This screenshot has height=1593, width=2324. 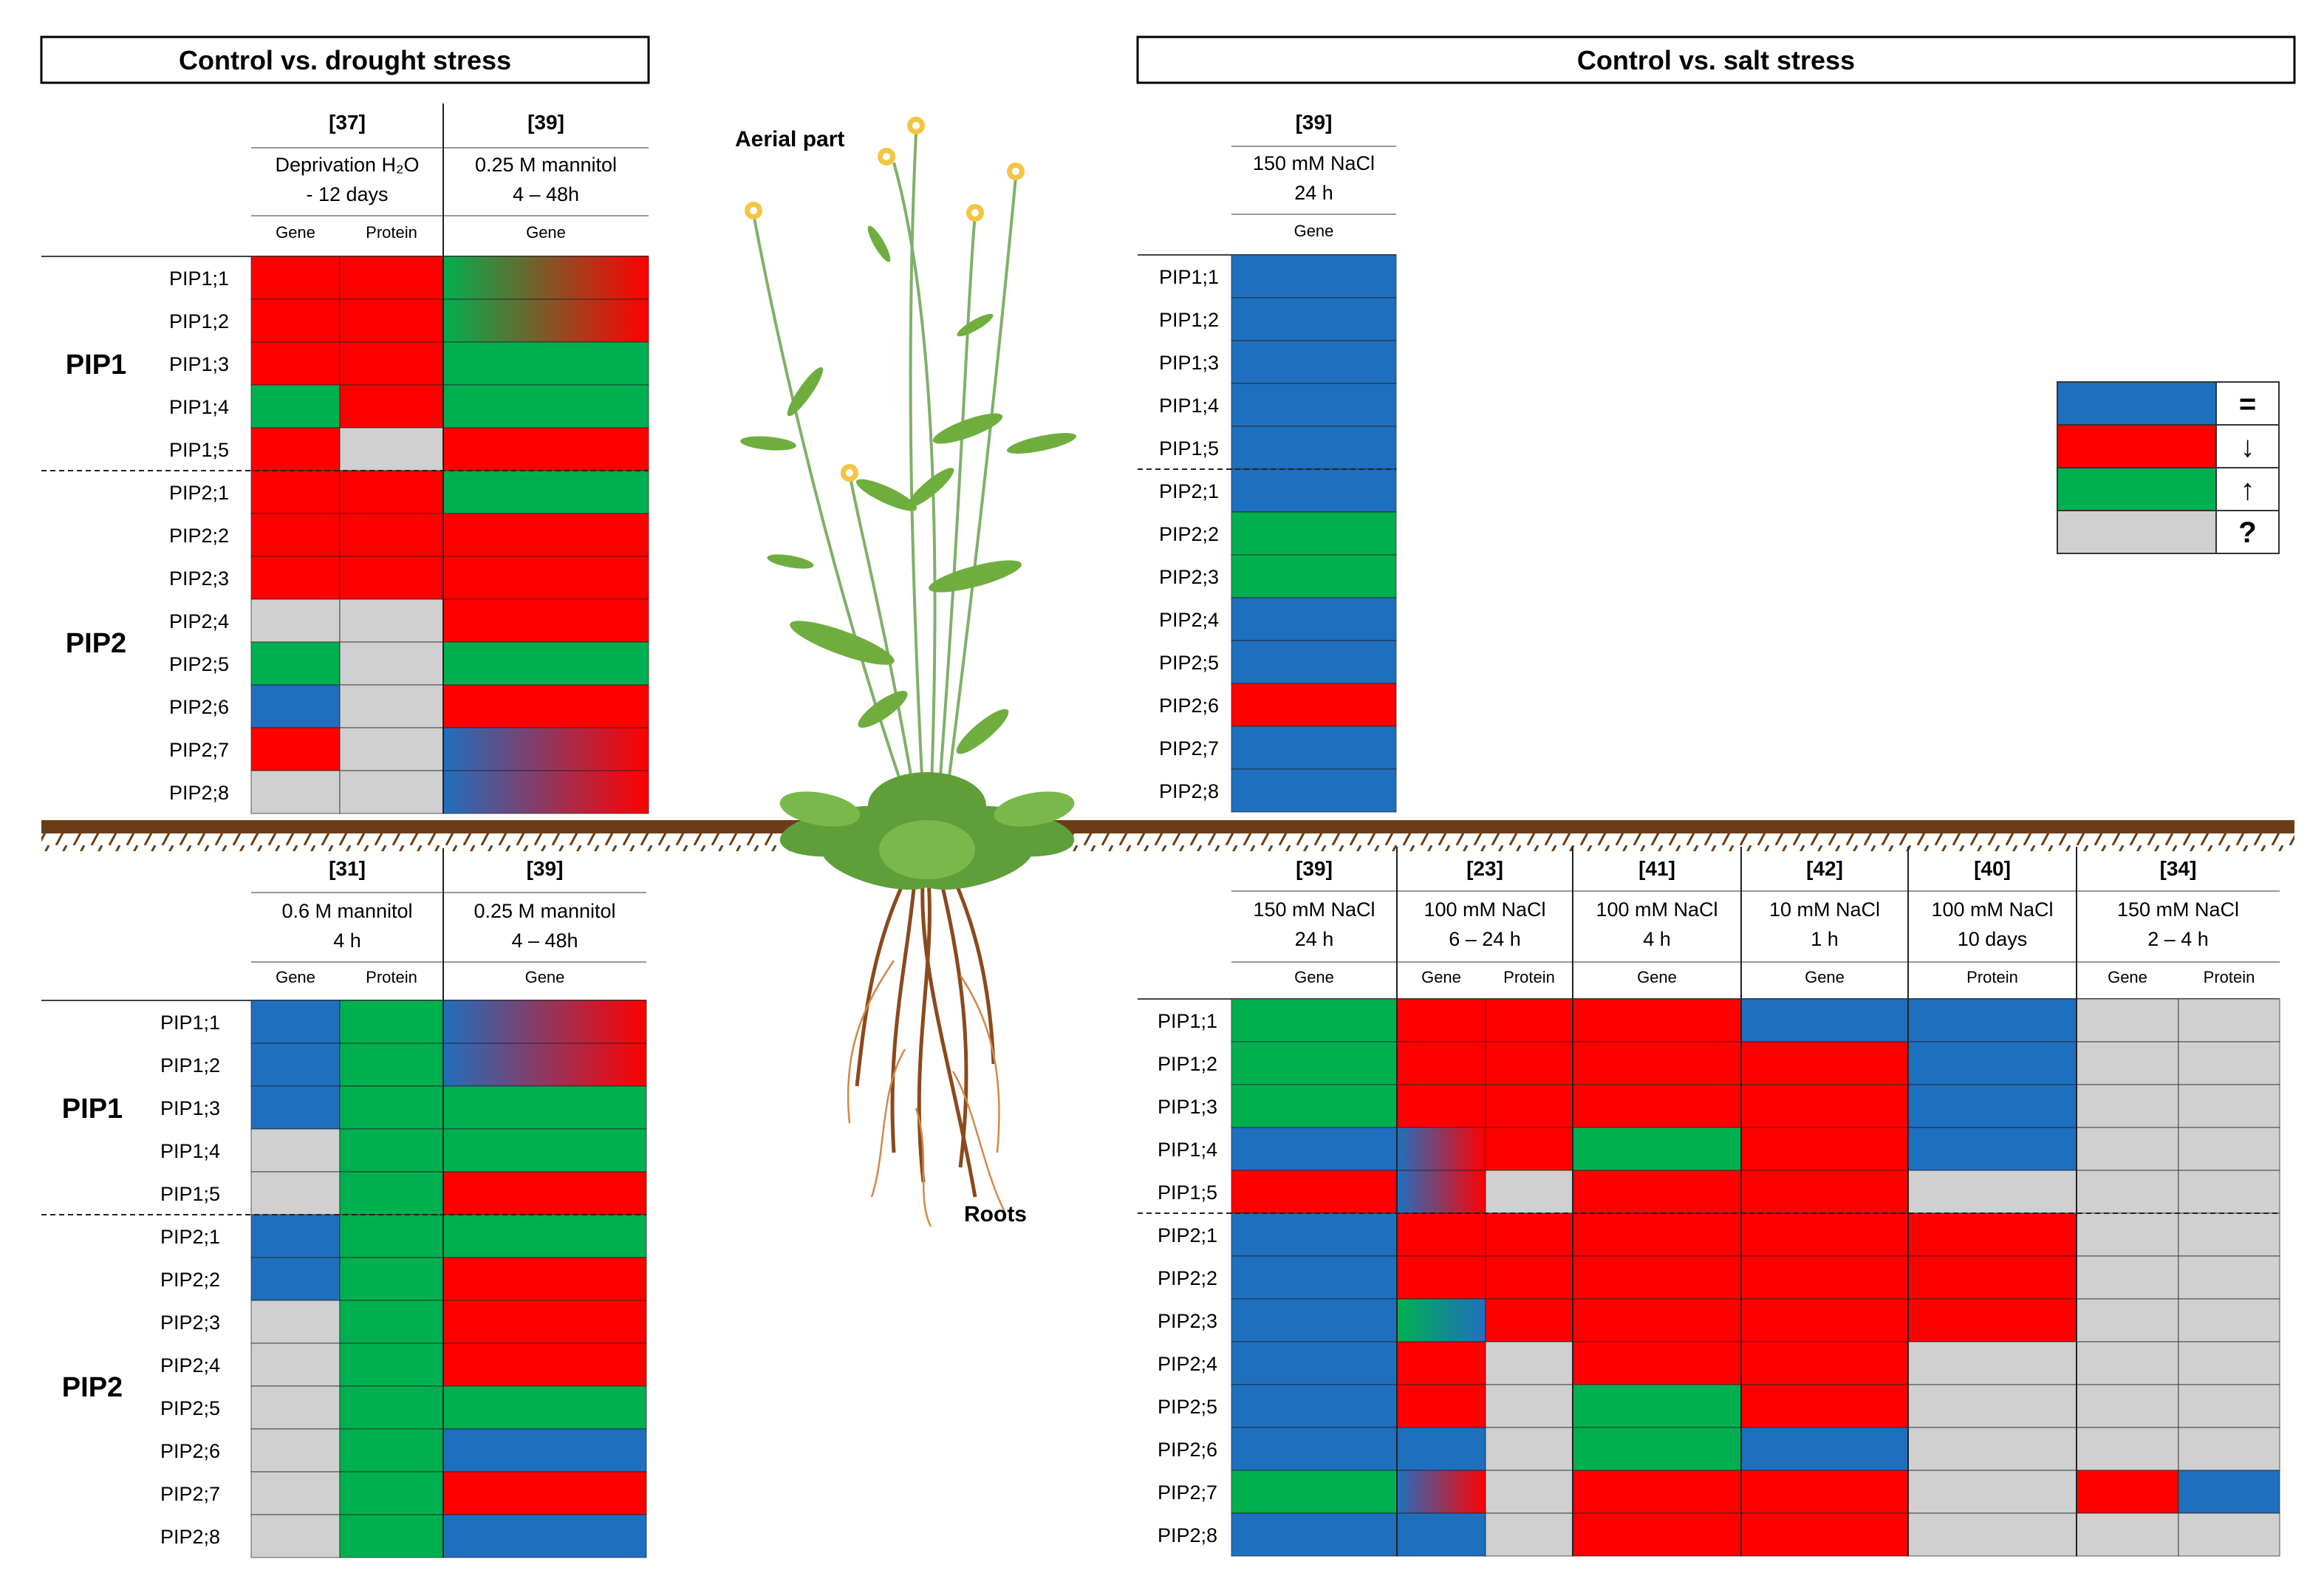 What do you see at coordinates (1189, 791) in the screenshot?
I see `row-label-pip2-8: PIP2;8` at bounding box center [1189, 791].